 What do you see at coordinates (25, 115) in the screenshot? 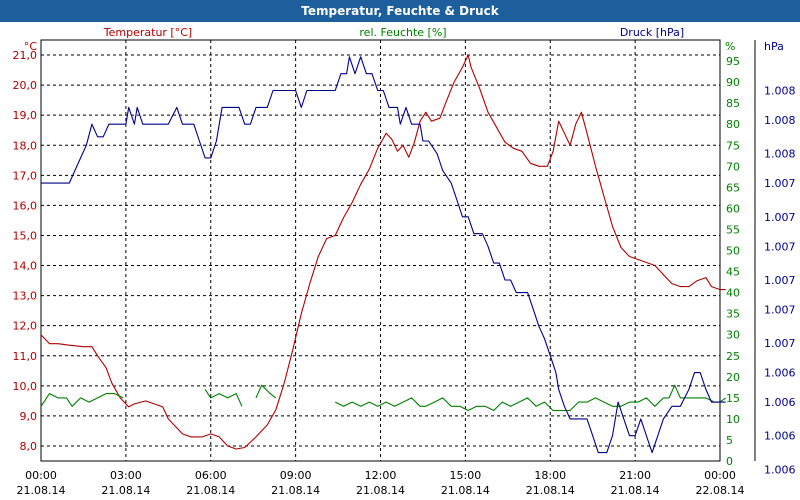
I see `temperature-tick-label: 19,0` at bounding box center [25, 115].